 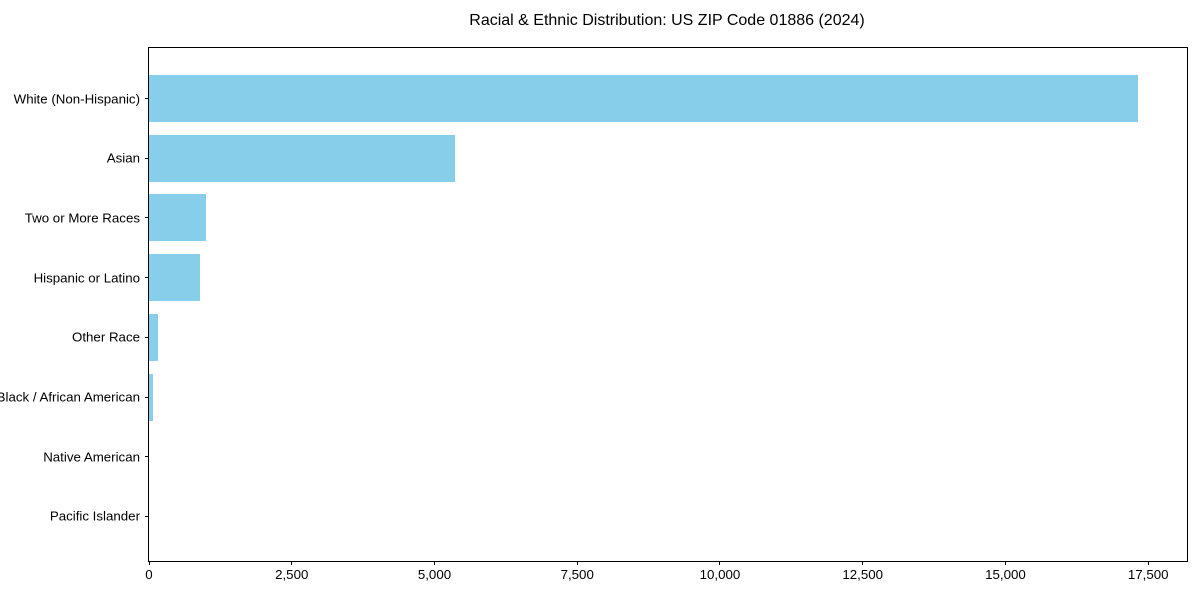 What do you see at coordinates (94, 516) in the screenshot?
I see `y-axis-category-label: Pacific Islander` at bounding box center [94, 516].